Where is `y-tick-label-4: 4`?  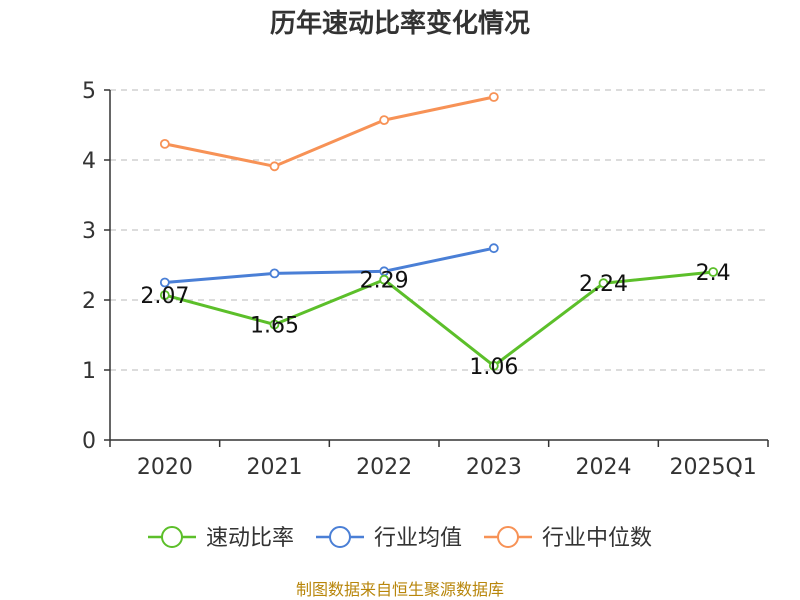 y-tick-label-4: 4 is located at coordinates (89, 161).